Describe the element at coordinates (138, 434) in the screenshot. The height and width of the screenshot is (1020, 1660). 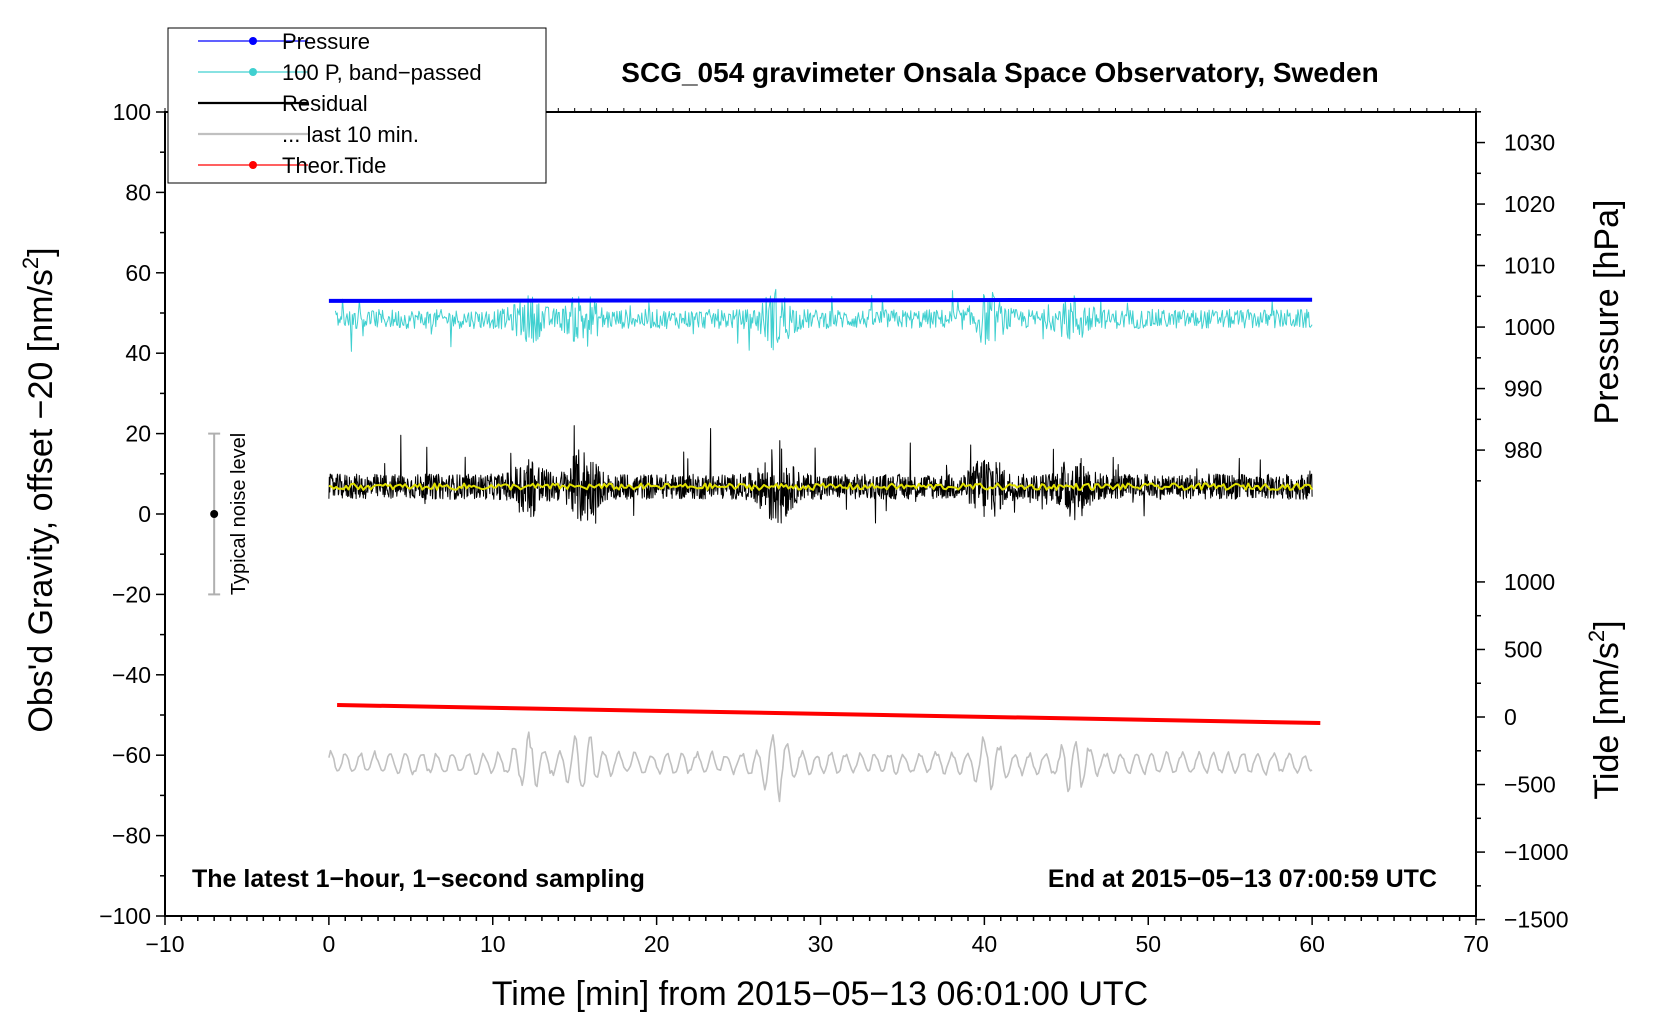
I see `y-tick-label: 20` at that location.